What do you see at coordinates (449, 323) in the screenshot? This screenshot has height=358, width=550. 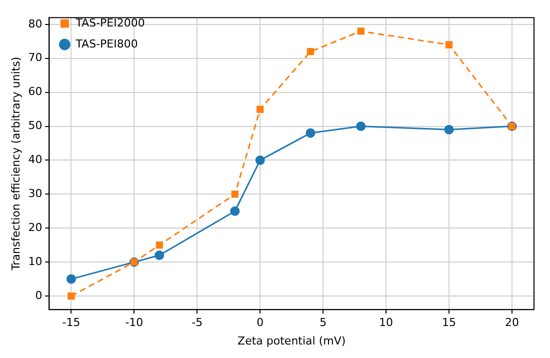 I see `x-tick-label: 15` at bounding box center [449, 323].